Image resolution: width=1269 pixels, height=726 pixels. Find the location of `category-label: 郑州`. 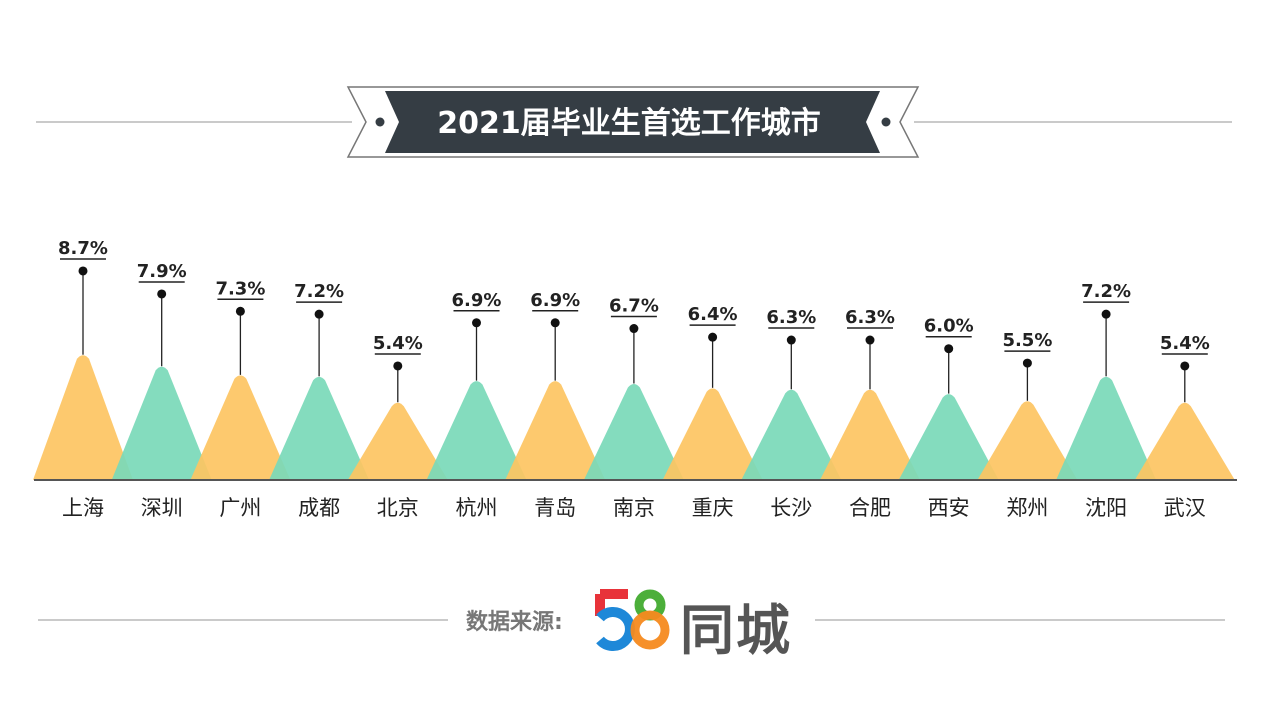

category-label: 郑州 is located at coordinates (1027, 508).